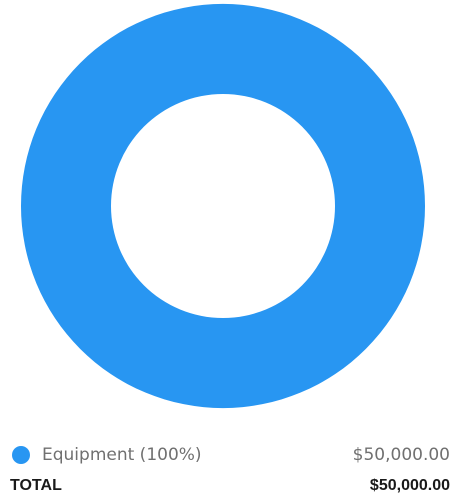  Describe the element at coordinates (230, 486) in the screenshot. I see `total-row: TOTAL $50,000.00` at that location.